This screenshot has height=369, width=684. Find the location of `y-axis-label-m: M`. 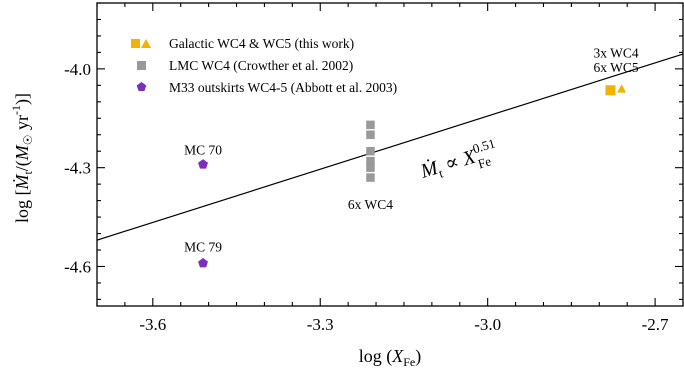

y-axis-label-m: M is located at coordinates (22, 152).